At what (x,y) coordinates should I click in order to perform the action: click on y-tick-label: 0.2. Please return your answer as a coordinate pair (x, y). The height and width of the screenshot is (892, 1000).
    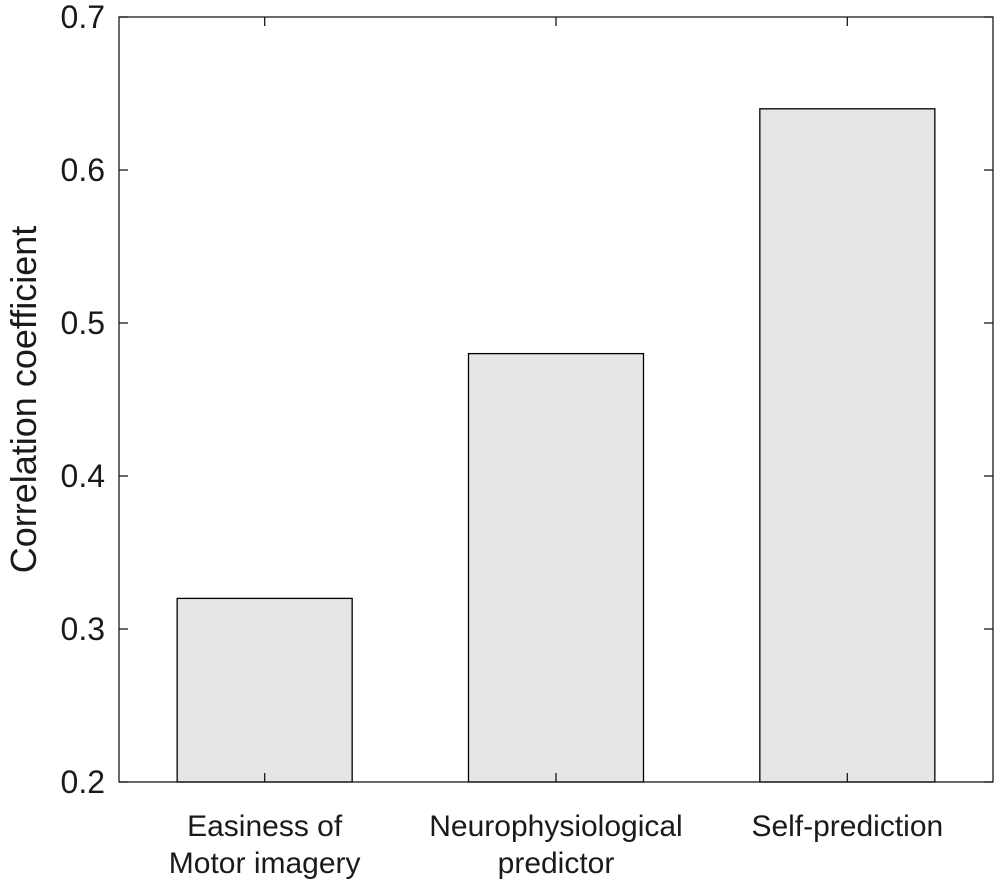
    Looking at the image, I should click on (83, 782).